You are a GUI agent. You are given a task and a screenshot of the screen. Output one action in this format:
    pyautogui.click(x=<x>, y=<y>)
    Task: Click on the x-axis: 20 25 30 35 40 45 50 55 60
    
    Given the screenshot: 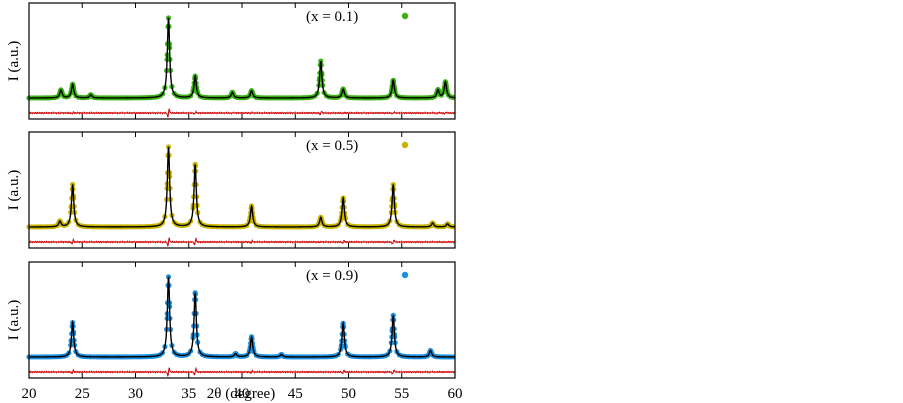 What is the action you would take?
    pyautogui.click(x=242, y=394)
    